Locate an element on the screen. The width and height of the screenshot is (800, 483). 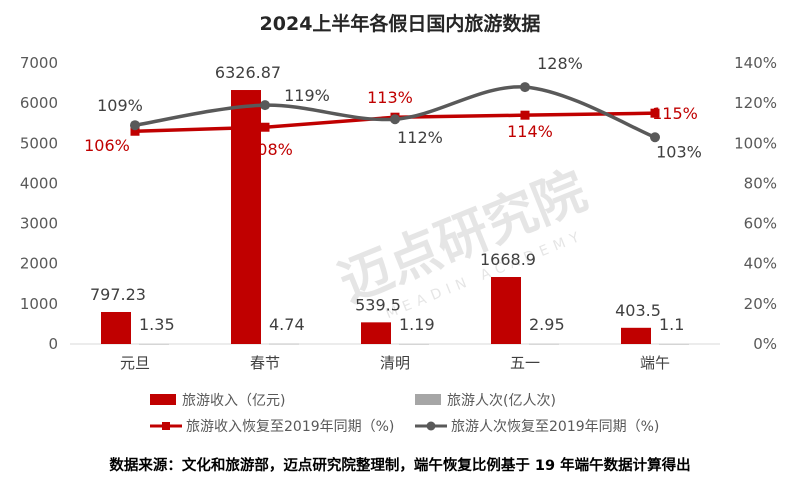
left-tick-label: 2000 is located at coordinates (39, 264).